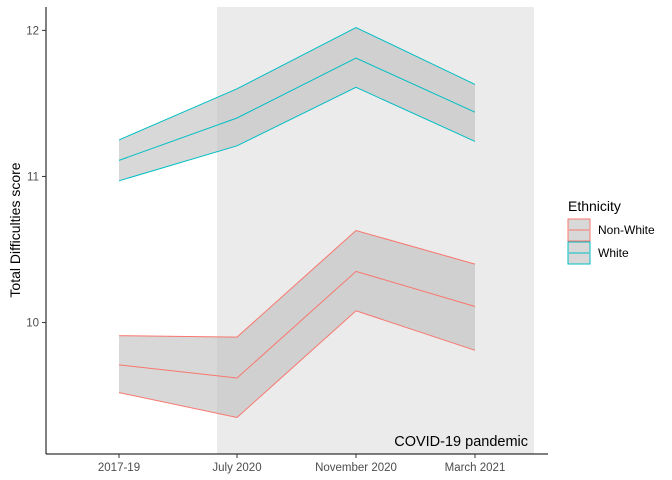  What do you see at coordinates (301, 464) in the screenshot?
I see `x-ticks: 2017-19 July 2020 November 2020 March 2021` at bounding box center [301, 464].